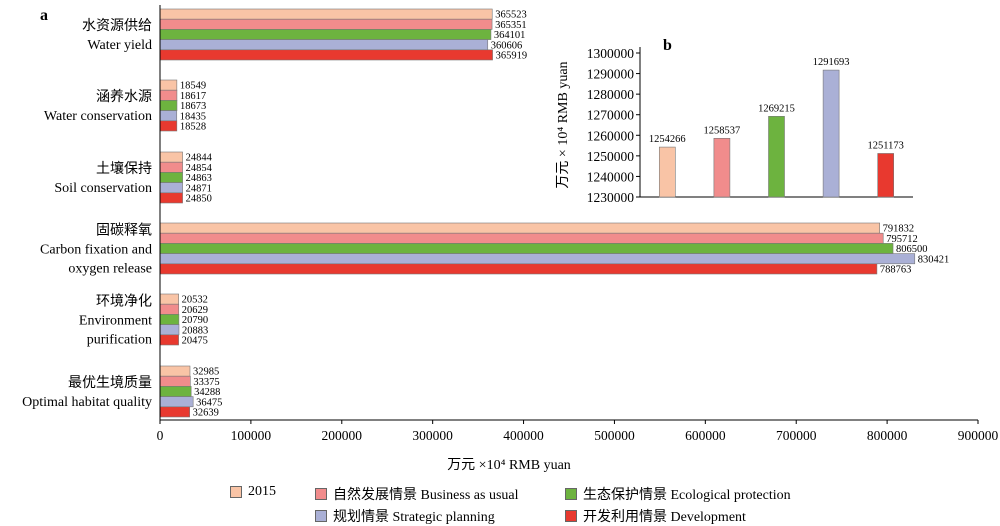  Describe the element at coordinates (195, 330) in the screenshot. I see `bar-value-label: 20883` at that location.